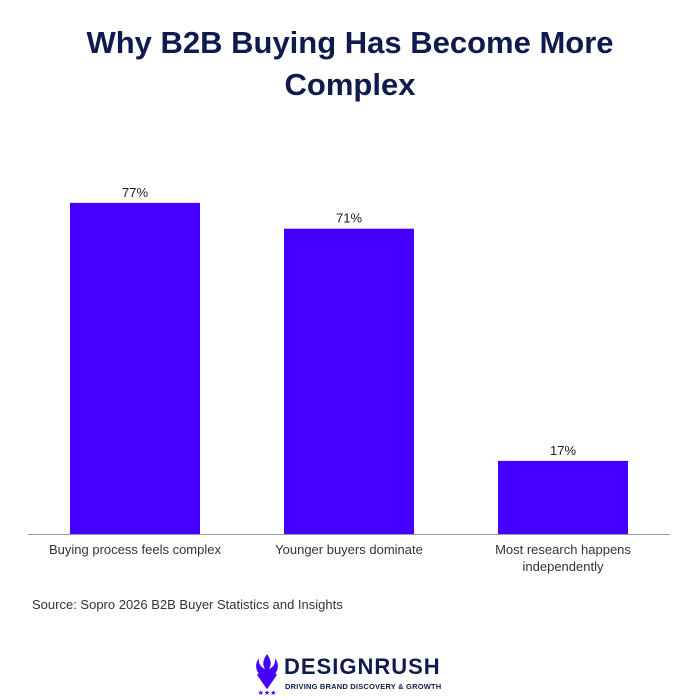  I want to click on bar-value-label-0: 77%, so click(135, 192).